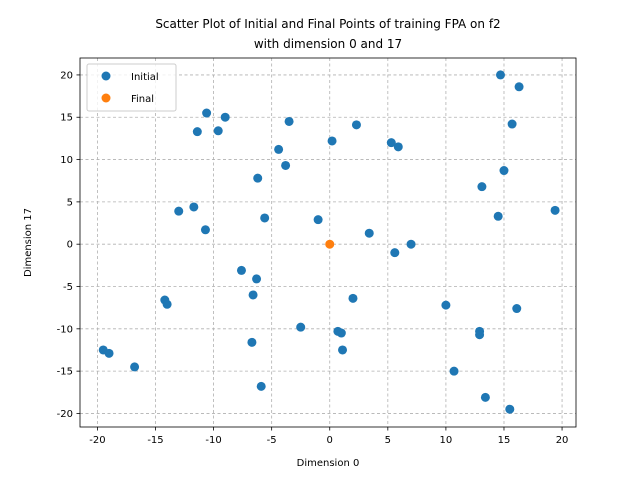 This screenshot has width=640, height=480. What do you see at coordinates (70, 202) in the screenshot?
I see `y-tick-label: 5` at bounding box center [70, 202].